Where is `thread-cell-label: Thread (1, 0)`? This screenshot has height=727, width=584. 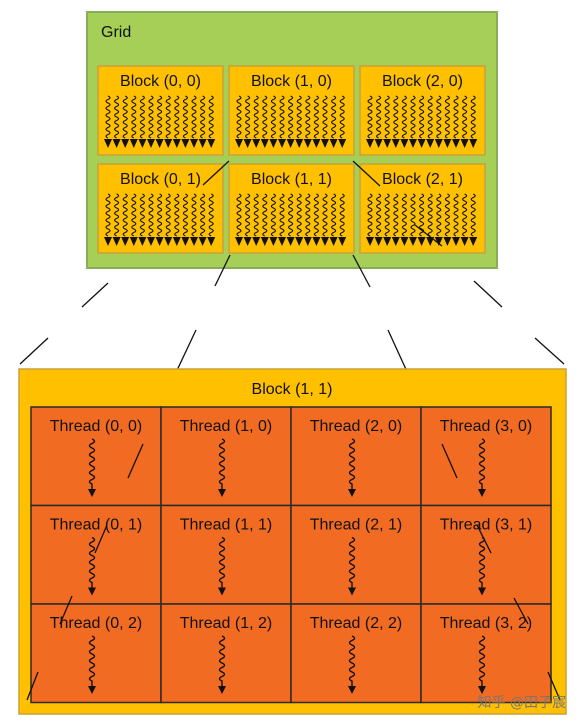 thread-cell-label: Thread (1, 0) is located at coordinates (226, 426).